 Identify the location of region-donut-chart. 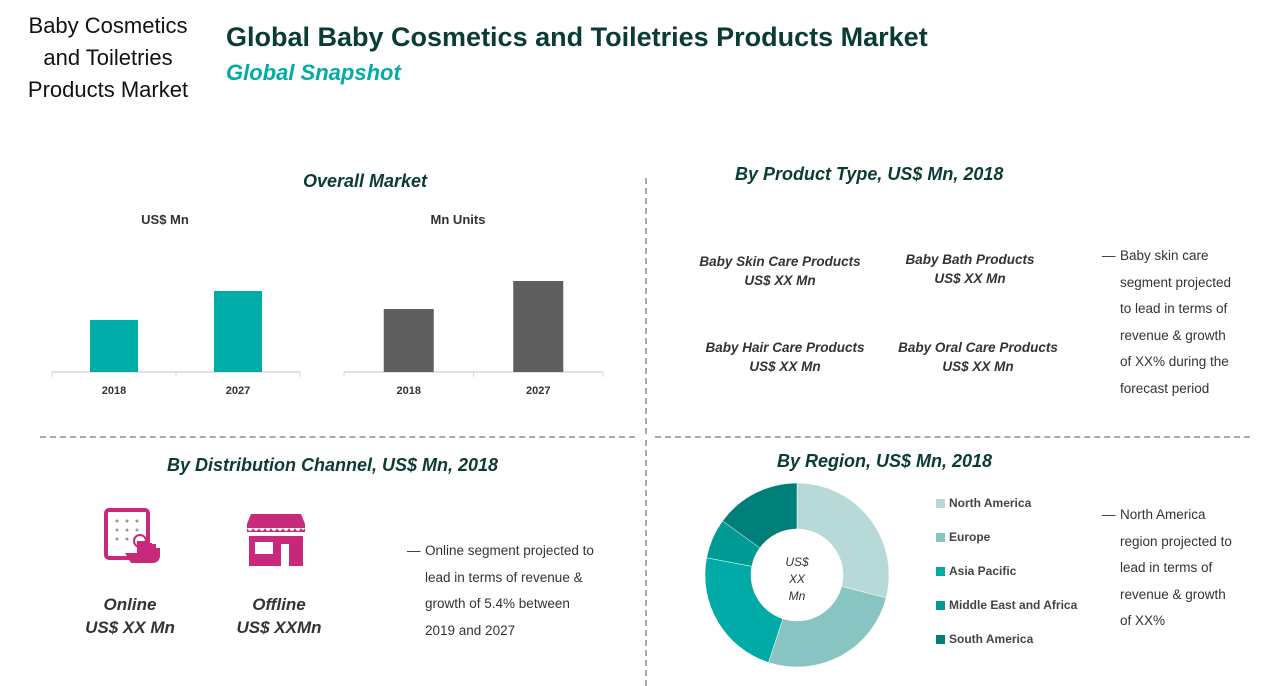
(797, 575).